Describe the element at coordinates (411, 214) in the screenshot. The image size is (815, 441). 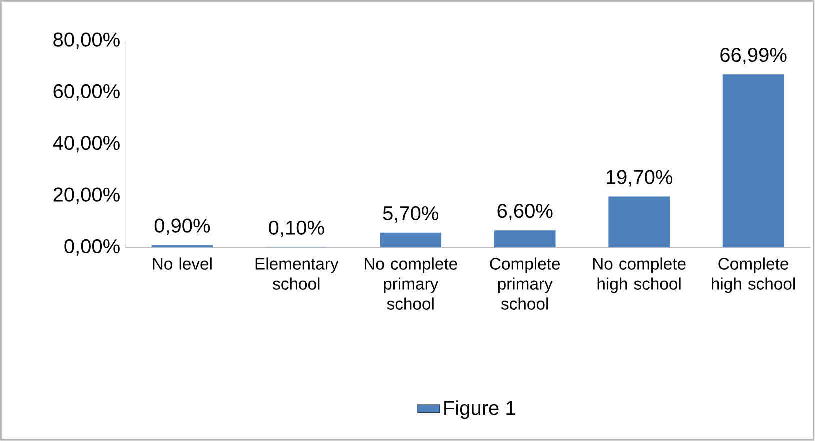
I see `data-label: 5,70%` at that location.